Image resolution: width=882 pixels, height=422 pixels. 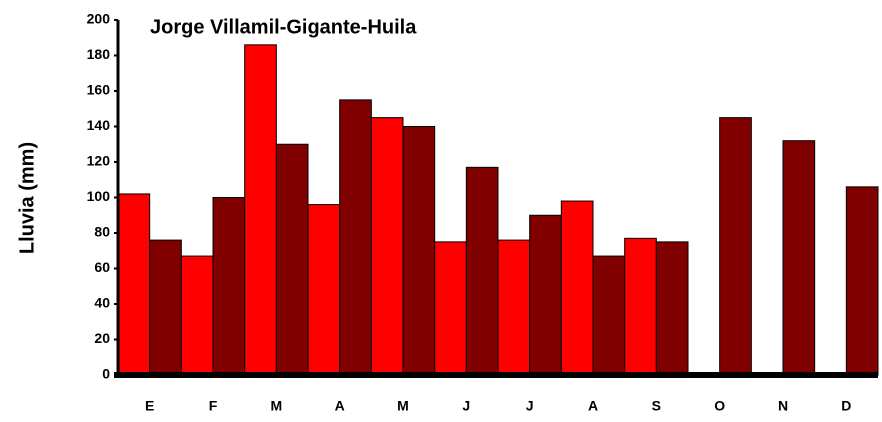 I want to click on y-tick-label: 200, so click(x=99, y=19).